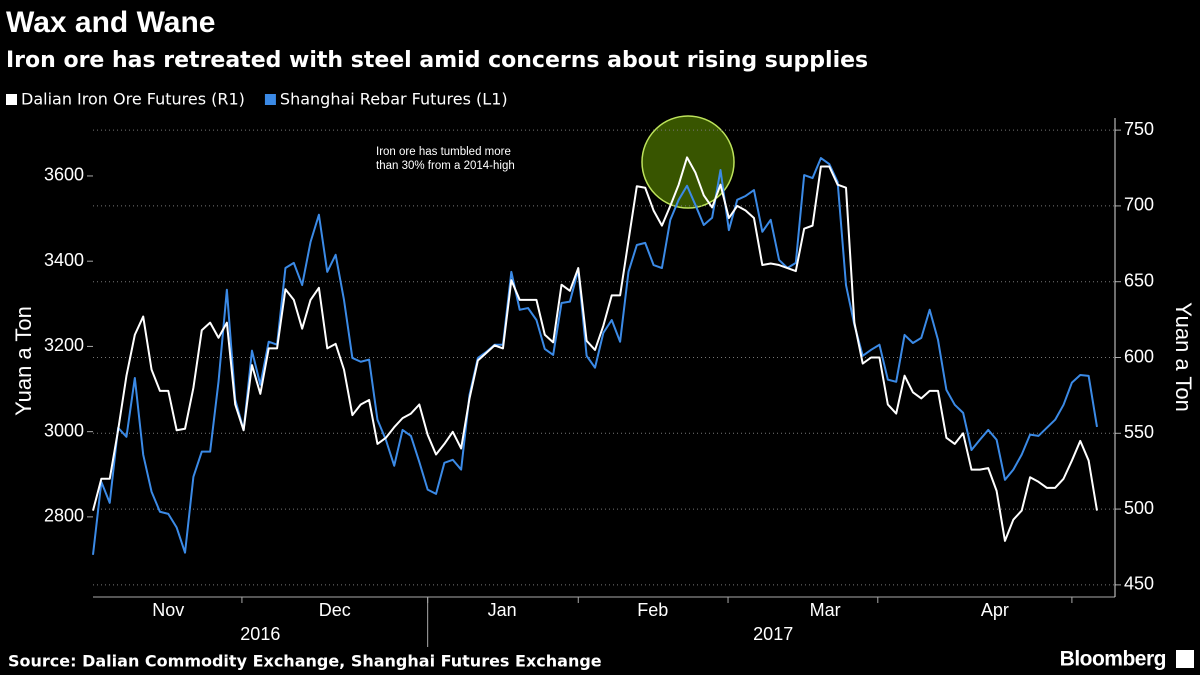  I want to click on year-label: 2016, so click(260, 634).